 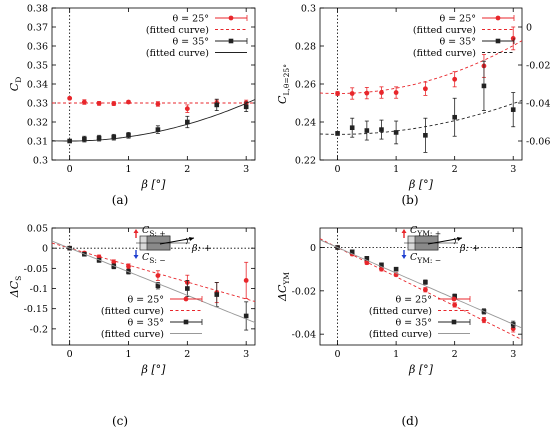 I want to click on p0-legend-label: θ = 25°, so click(x=190, y=19).